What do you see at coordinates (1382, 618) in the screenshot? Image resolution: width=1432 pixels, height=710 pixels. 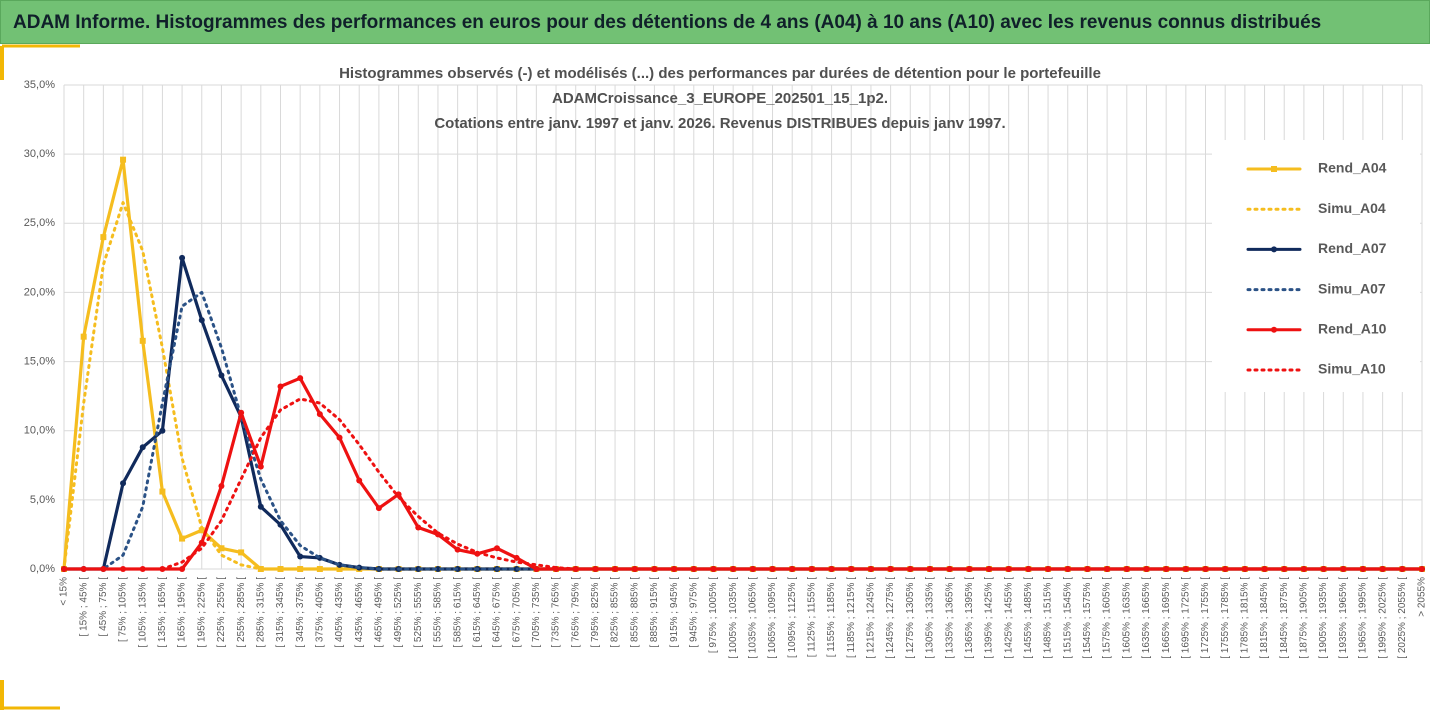 I see `x-tick-label: [ 1995% ; 2025% [` at bounding box center [1382, 618].